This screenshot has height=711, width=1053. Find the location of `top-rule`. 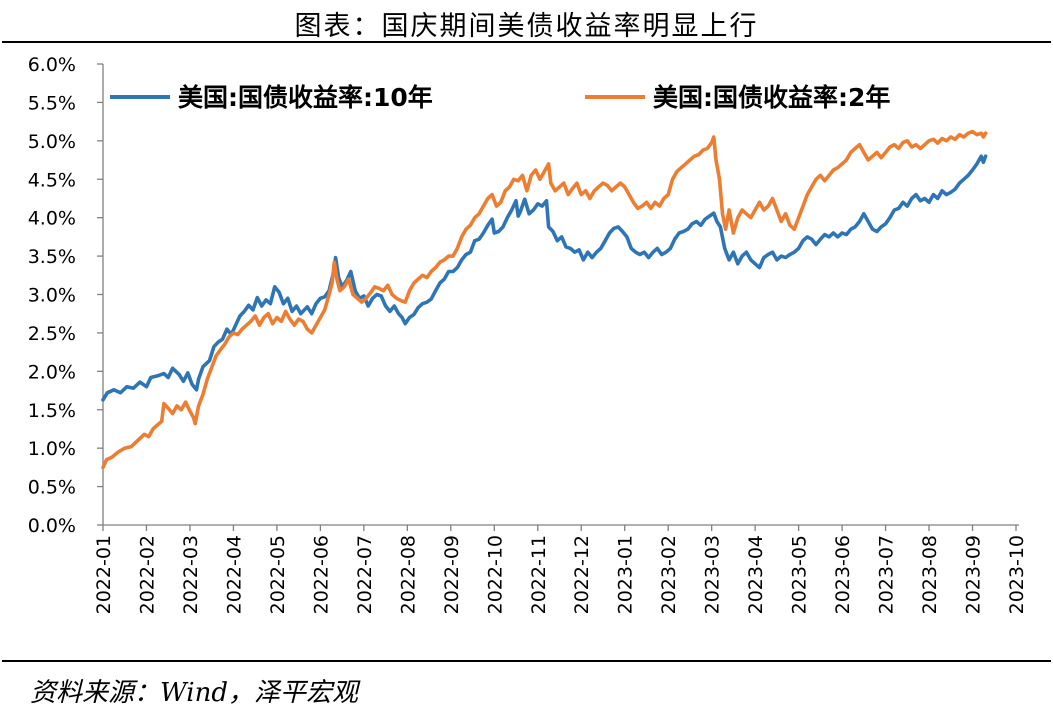

top-rule is located at coordinates (526, 42).